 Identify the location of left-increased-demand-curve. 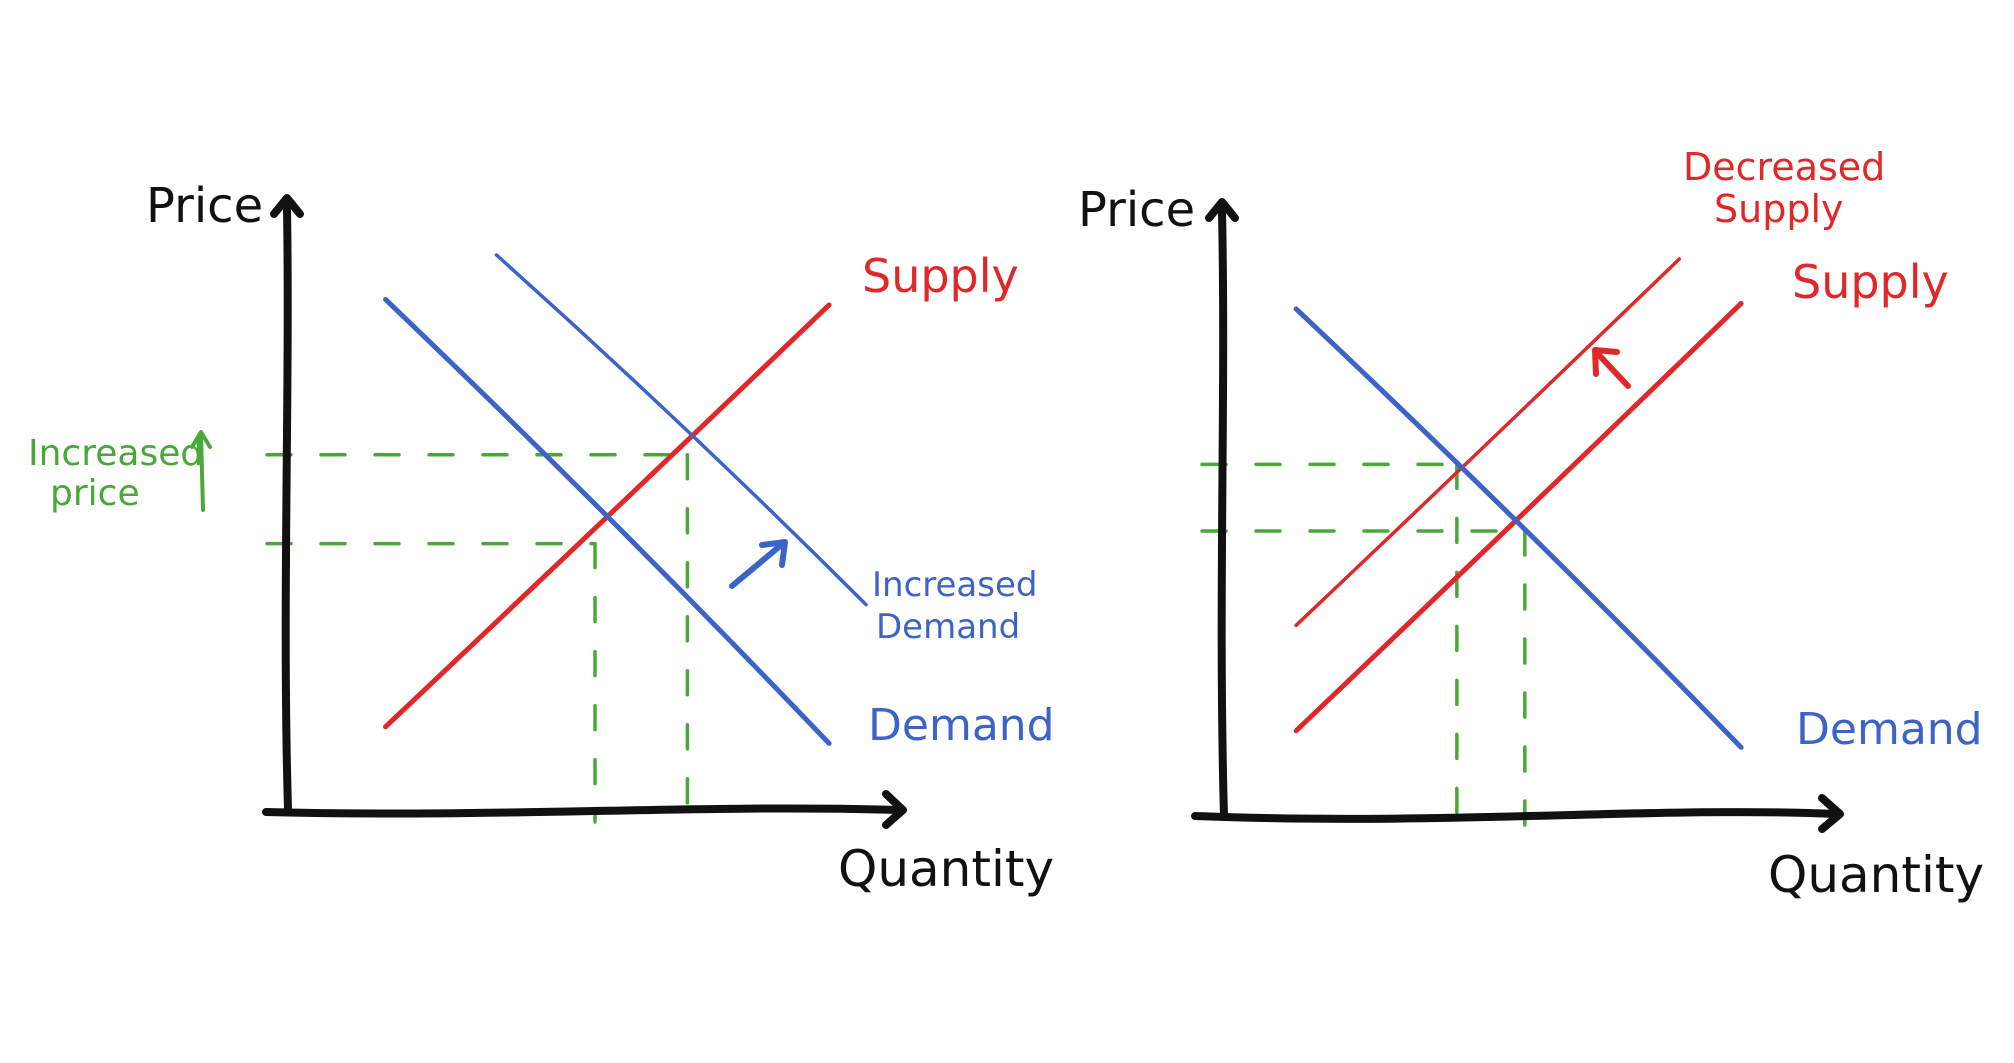
(681, 430).